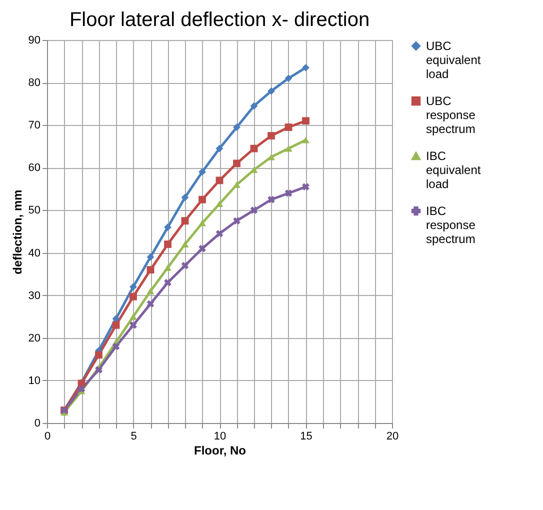  Describe the element at coordinates (34, 296) in the screenshot. I see `y-tick-label: 30` at that location.